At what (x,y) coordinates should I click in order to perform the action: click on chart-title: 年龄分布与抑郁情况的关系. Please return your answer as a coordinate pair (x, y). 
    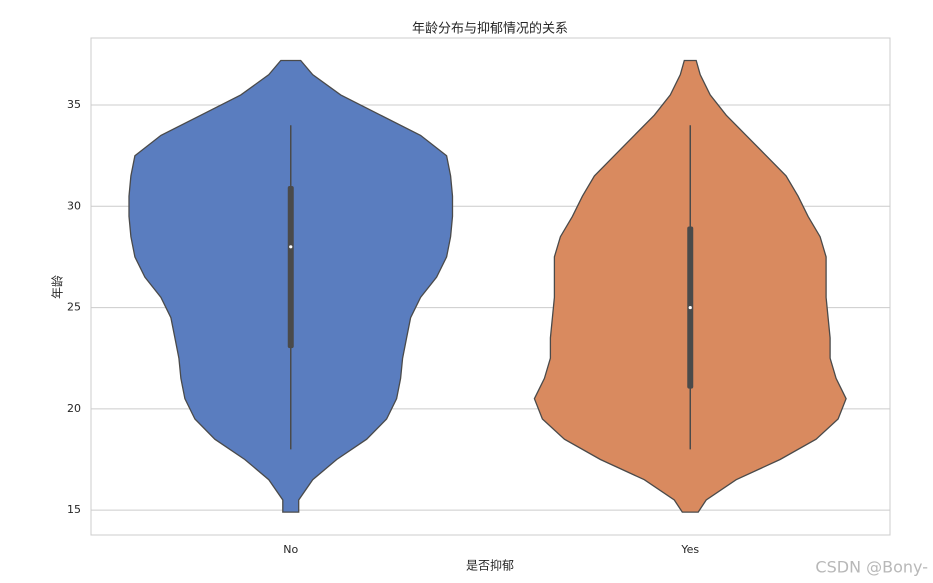
    Looking at the image, I should click on (490, 29).